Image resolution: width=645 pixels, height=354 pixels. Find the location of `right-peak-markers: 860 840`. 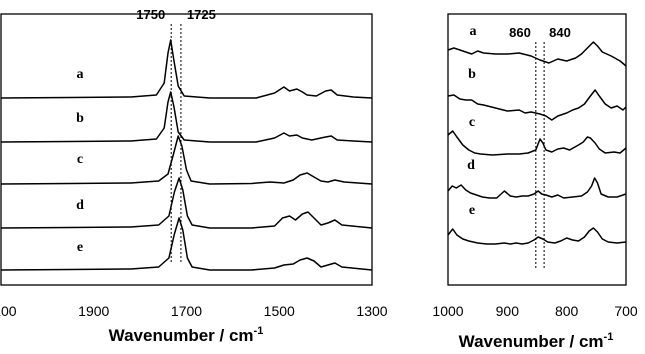

right-peak-markers: 860 840 is located at coordinates (540, 146).